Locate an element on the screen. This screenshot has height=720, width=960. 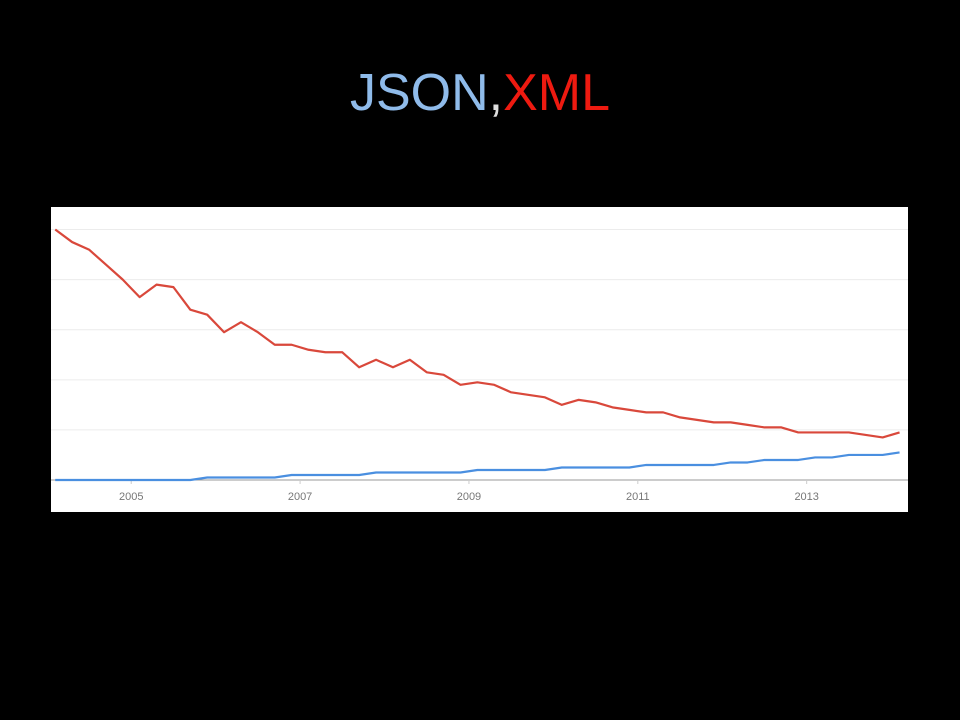
x-tick-label: 2007 is located at coordinates (300, 497).